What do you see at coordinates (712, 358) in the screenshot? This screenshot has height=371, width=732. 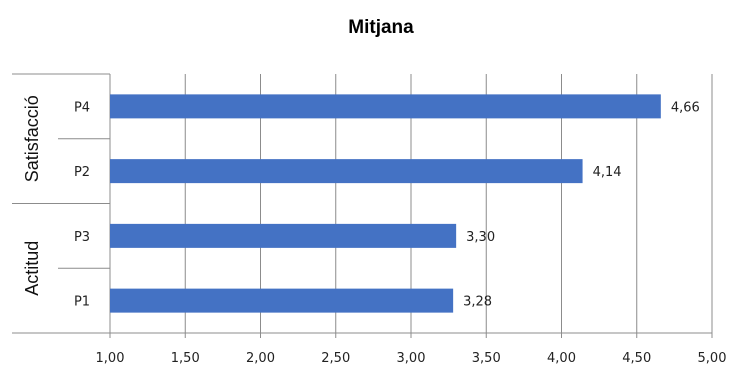 I see `x-tick-label: 5,00` at bounding box center [712, 358].